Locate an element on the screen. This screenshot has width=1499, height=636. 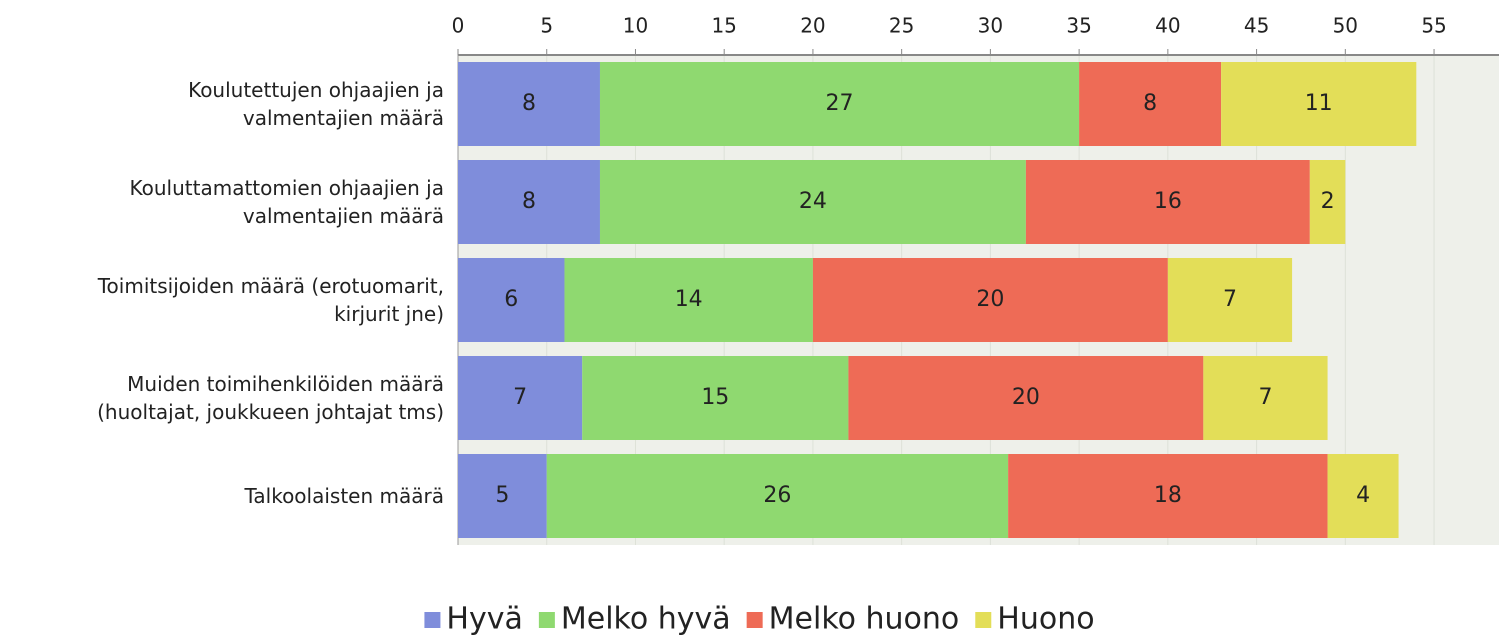
x-tick-label: 10 is located at coordinates (635, 26).